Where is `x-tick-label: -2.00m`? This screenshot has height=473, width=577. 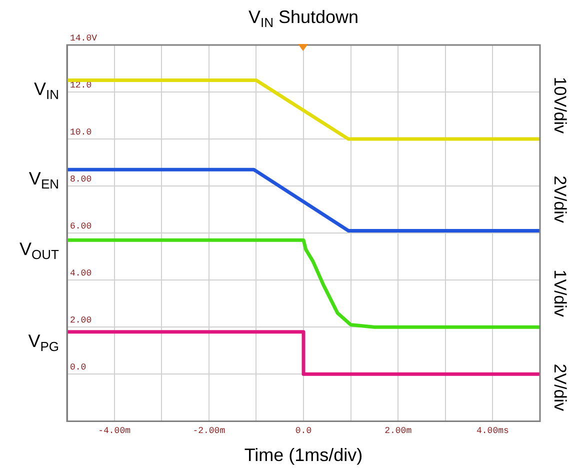 x-tick-label: -2.00m is located at coordinates (209, 431).